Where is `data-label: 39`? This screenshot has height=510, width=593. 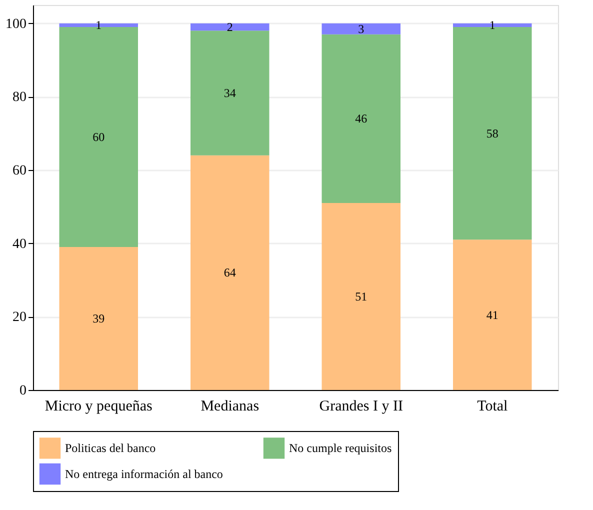
data-label: 39 is located at coordinates (98, 319).